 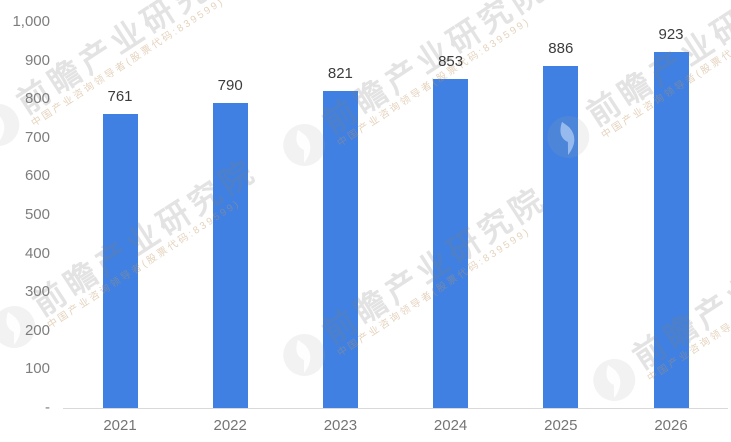 What do you see at coordinates (561, 425) in the screenshot?
I see `x-axis-label: 2025` at bounding box center [561, 425].